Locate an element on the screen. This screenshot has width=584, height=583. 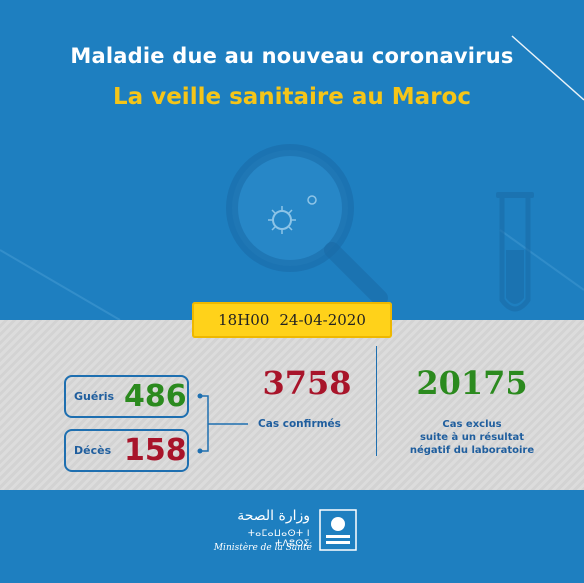
date-box: 18H00 24-04-2020 is located at coordinates (292, 320).